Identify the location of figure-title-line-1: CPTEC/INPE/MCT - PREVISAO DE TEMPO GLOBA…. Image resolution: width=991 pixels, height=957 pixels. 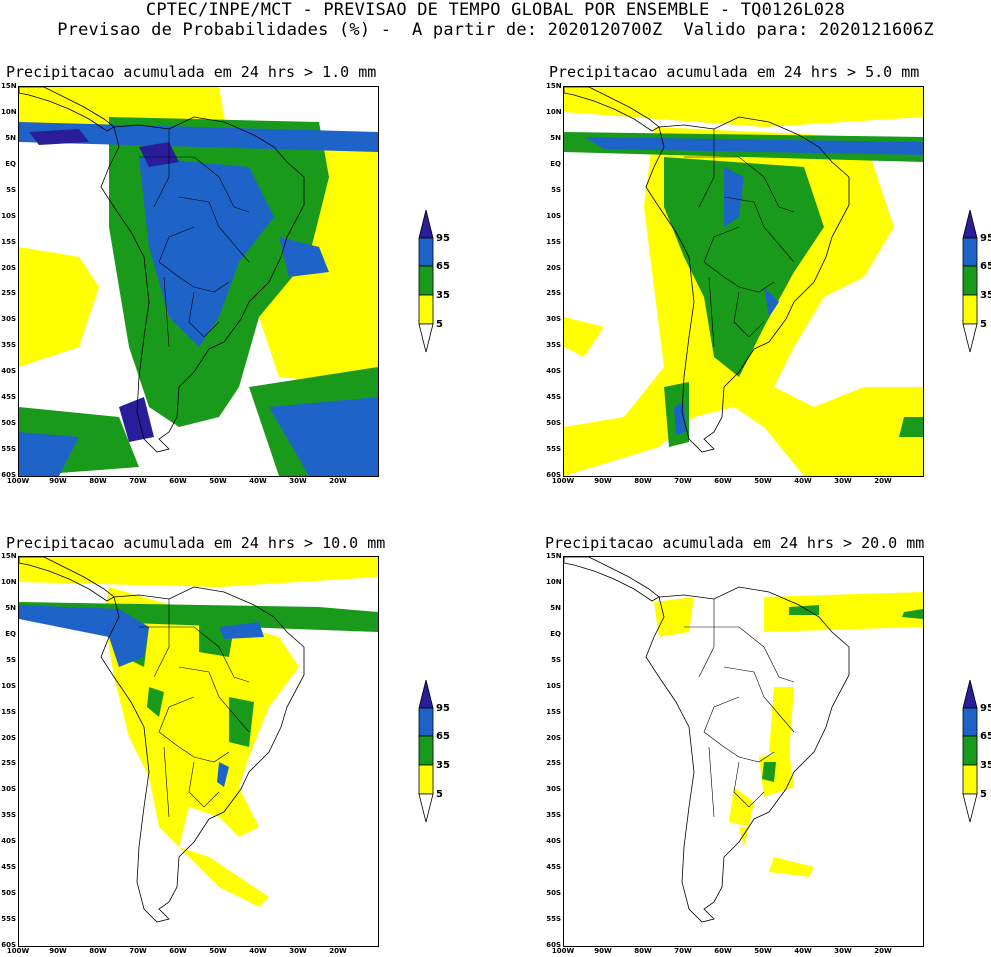
(495, 10).